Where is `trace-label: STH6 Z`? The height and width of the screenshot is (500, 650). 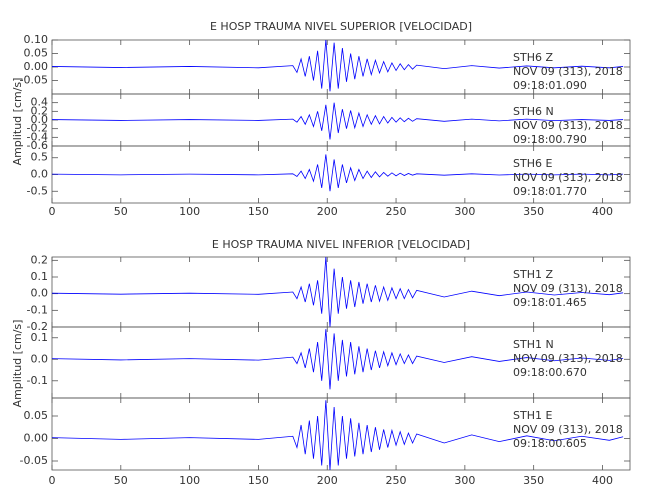
trace-label: STH6 Z is located at coordinates (533, 57).